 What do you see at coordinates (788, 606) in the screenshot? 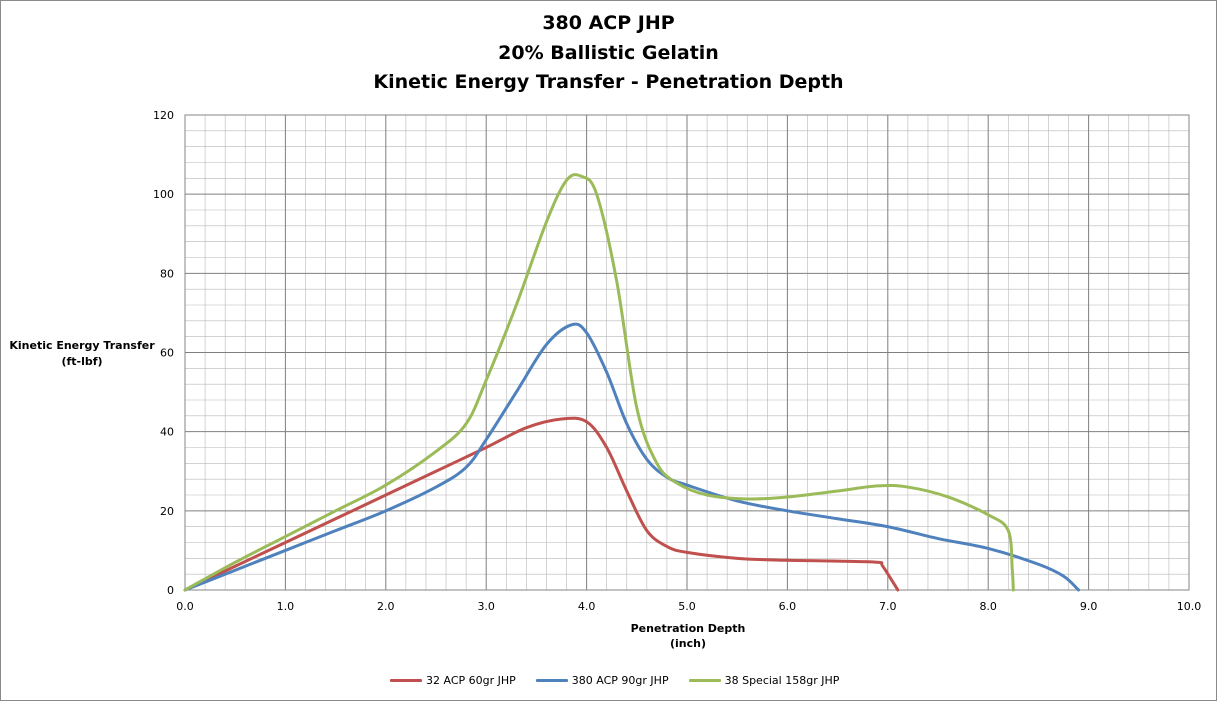
I see `x-tick-label: 6.0` at bounding box center [788, 606].